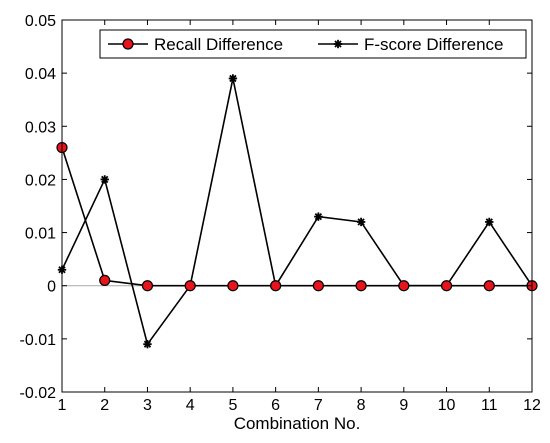  What do you see at coordinates (532, 405) in the screenshot?
I see `x-tick-label: 12` at bounding box center [532, 405].